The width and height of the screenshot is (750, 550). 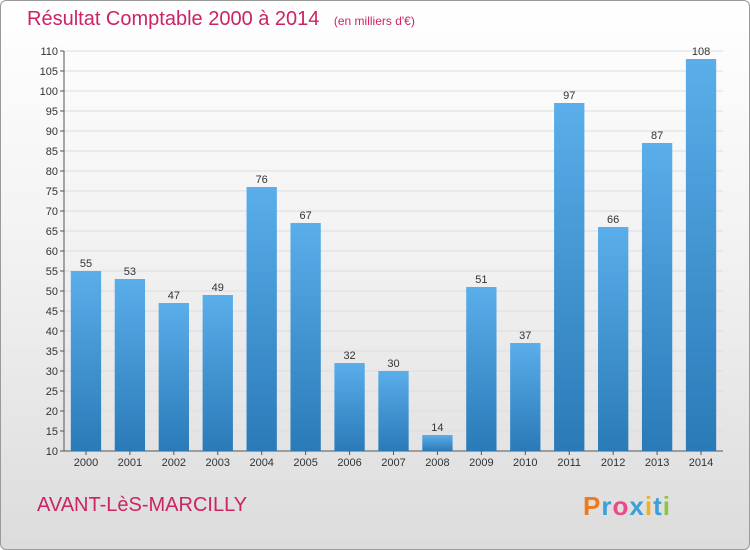 I want to click on y-tick-label: 20, so click(x=52, y=412).